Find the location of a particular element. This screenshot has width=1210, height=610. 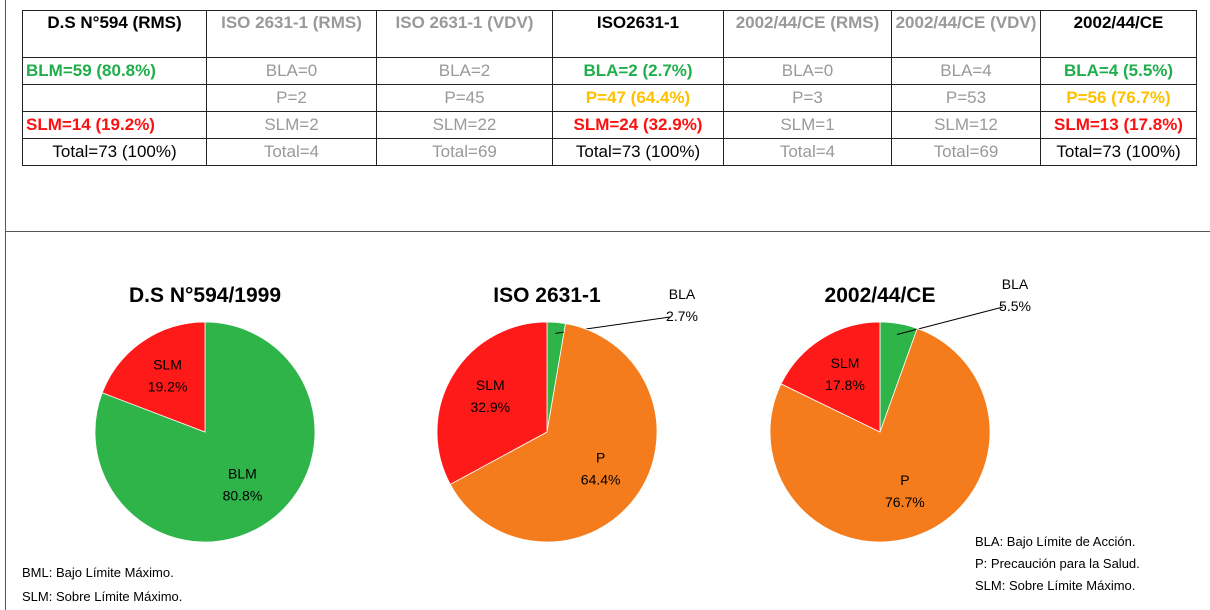

leader-line is located at coordinates (950, 320).